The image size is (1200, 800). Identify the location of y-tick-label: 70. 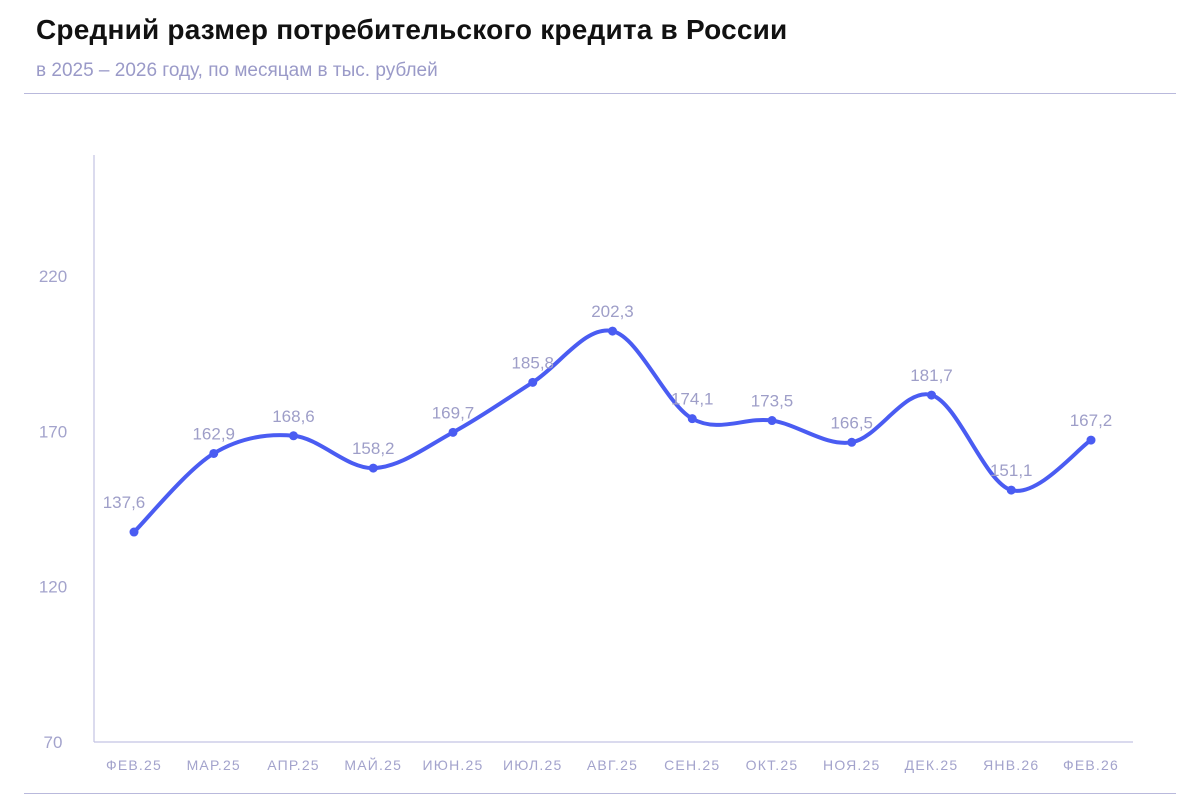
(53, 742).